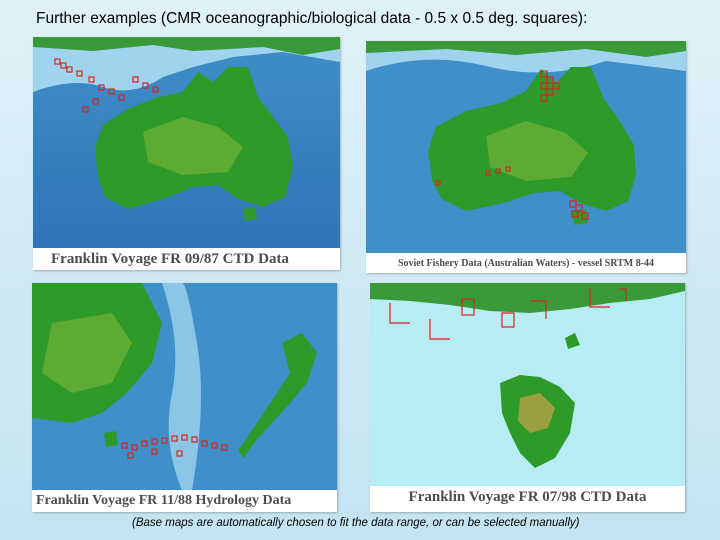 Image resolution: width=720 pixels, height=540 pixels. I want to click on continental-shelf, so click(186, 64).